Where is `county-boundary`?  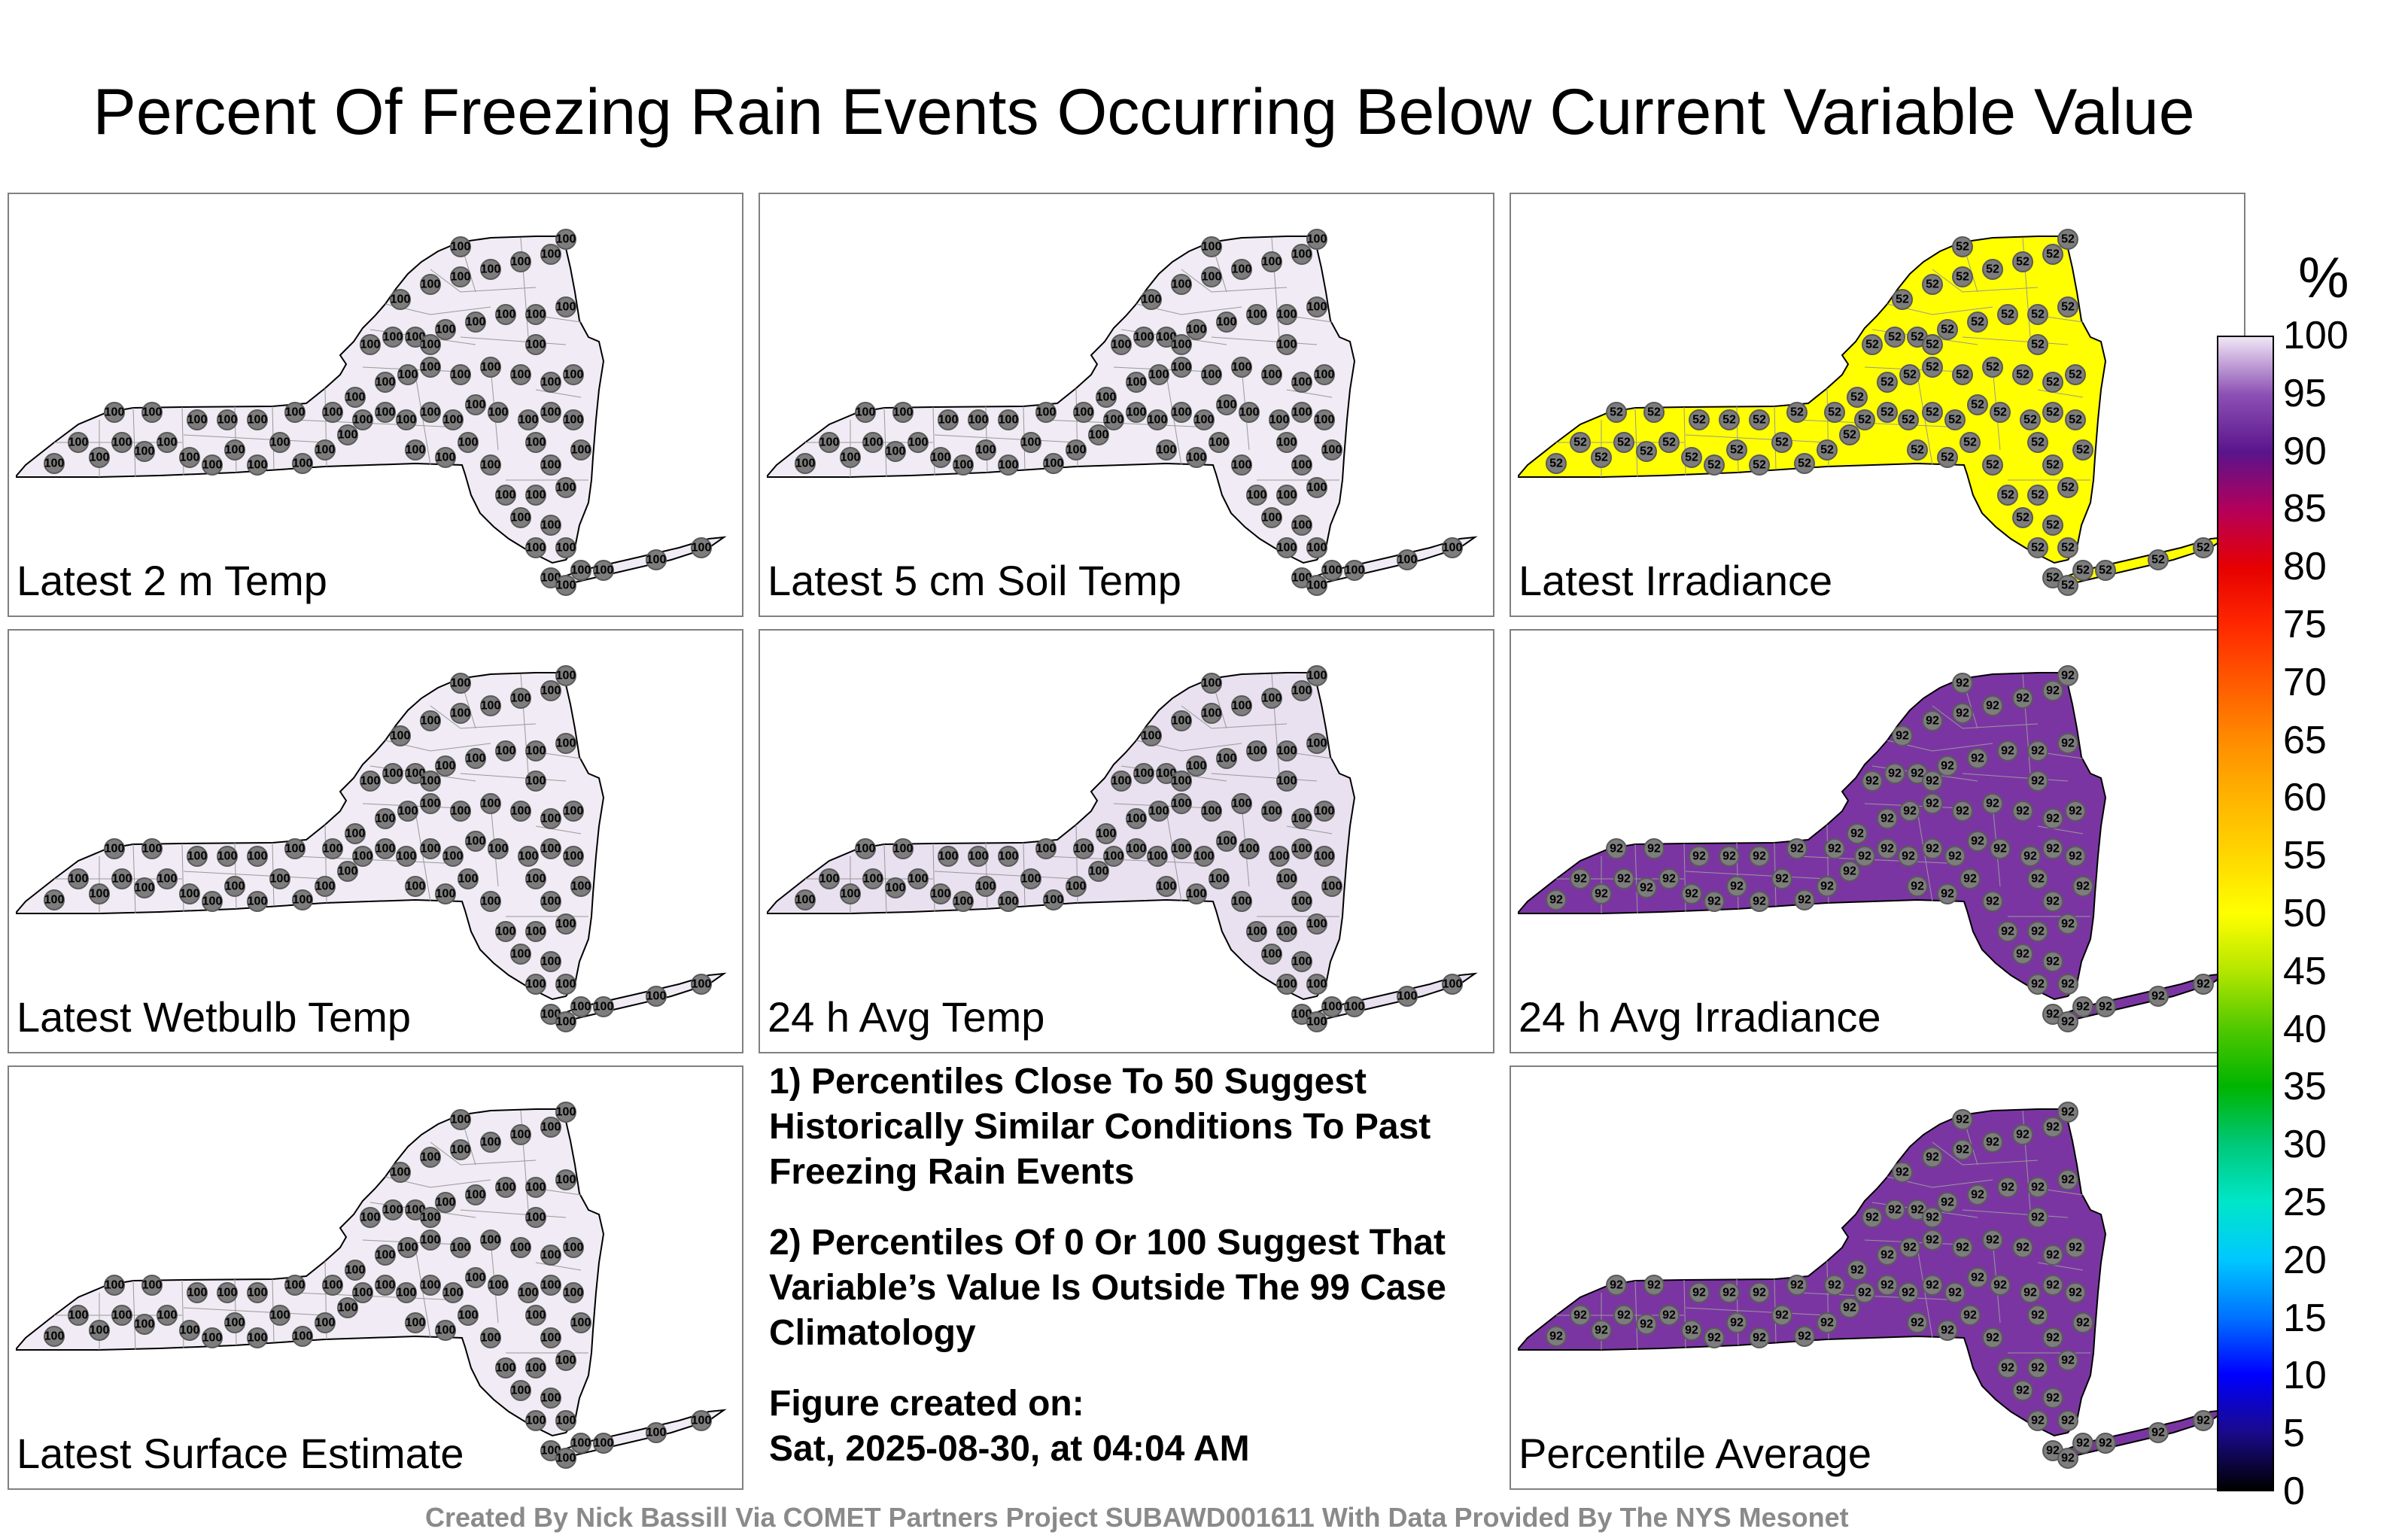 county-boundary is located at coordinates (2060, 829).